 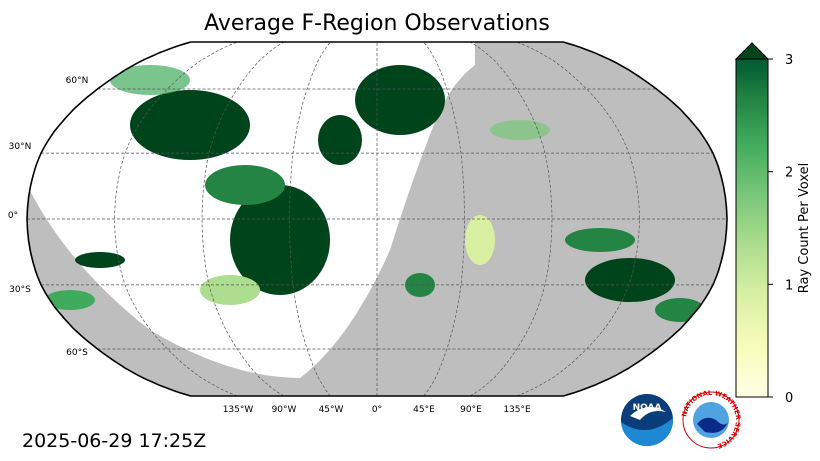 I want to click on longitude-label: 135°W, so click(x=238, y=410).